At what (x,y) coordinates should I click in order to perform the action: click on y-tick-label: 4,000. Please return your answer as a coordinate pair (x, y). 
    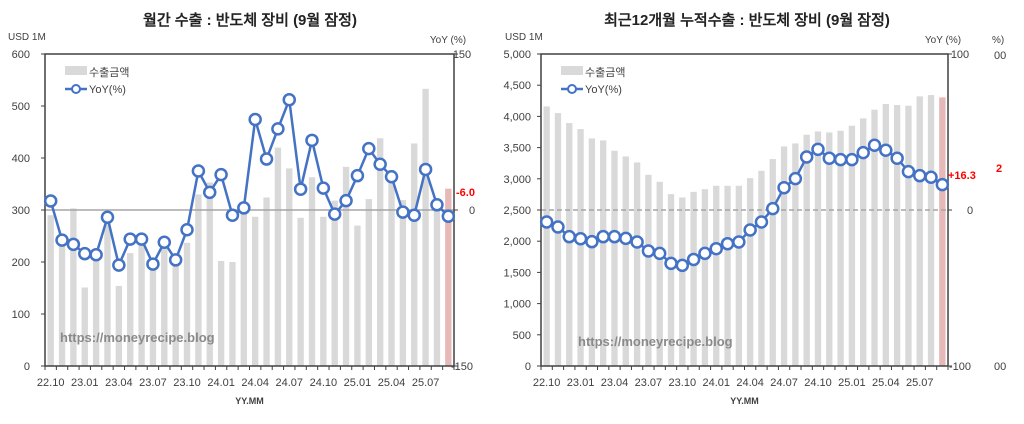
    Looking at the image, I should click on (517, 117).